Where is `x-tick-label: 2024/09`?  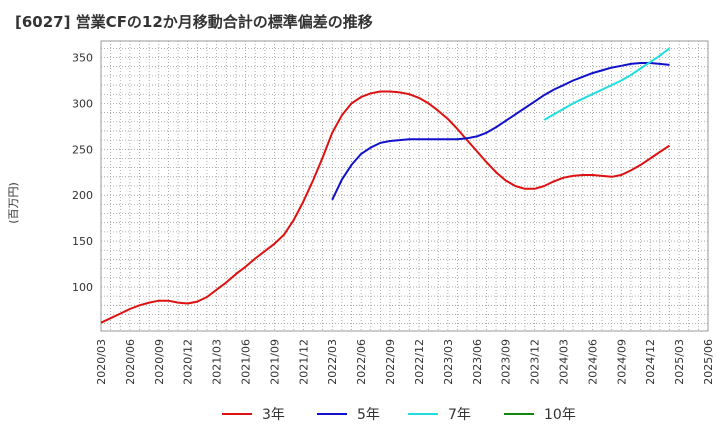 x-tick-label: 2024/09 is located at coordinates (621, 362).